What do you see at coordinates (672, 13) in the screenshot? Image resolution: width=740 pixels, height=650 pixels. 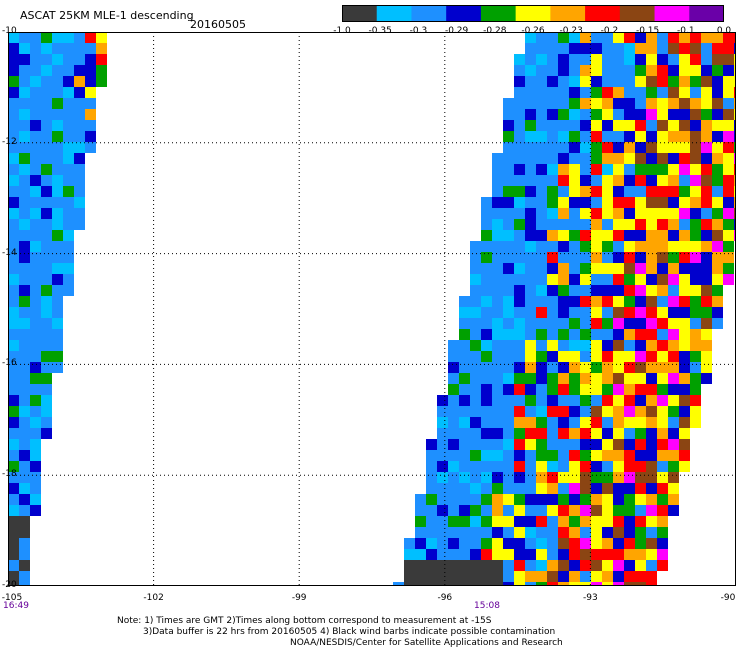 I see `legend-swatch` at bounding box center [672, 13].